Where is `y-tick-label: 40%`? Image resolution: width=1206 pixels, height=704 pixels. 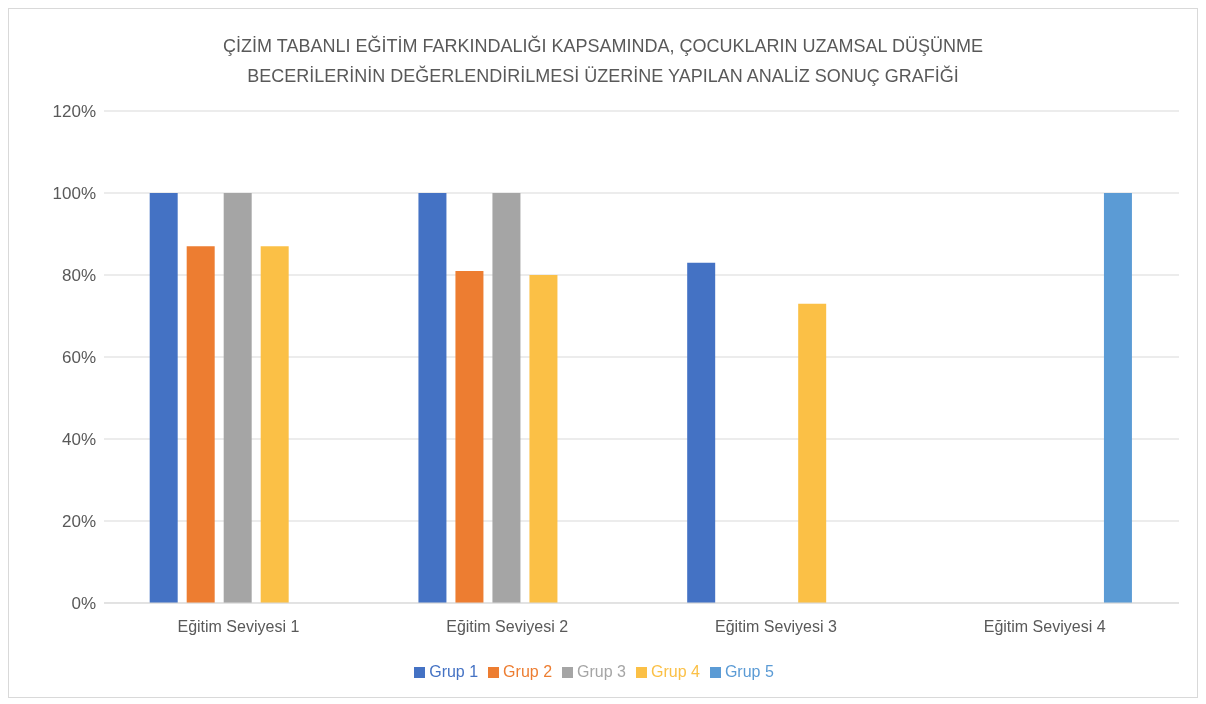
y-tick-label: 40% is located at coordinates (78, 440).